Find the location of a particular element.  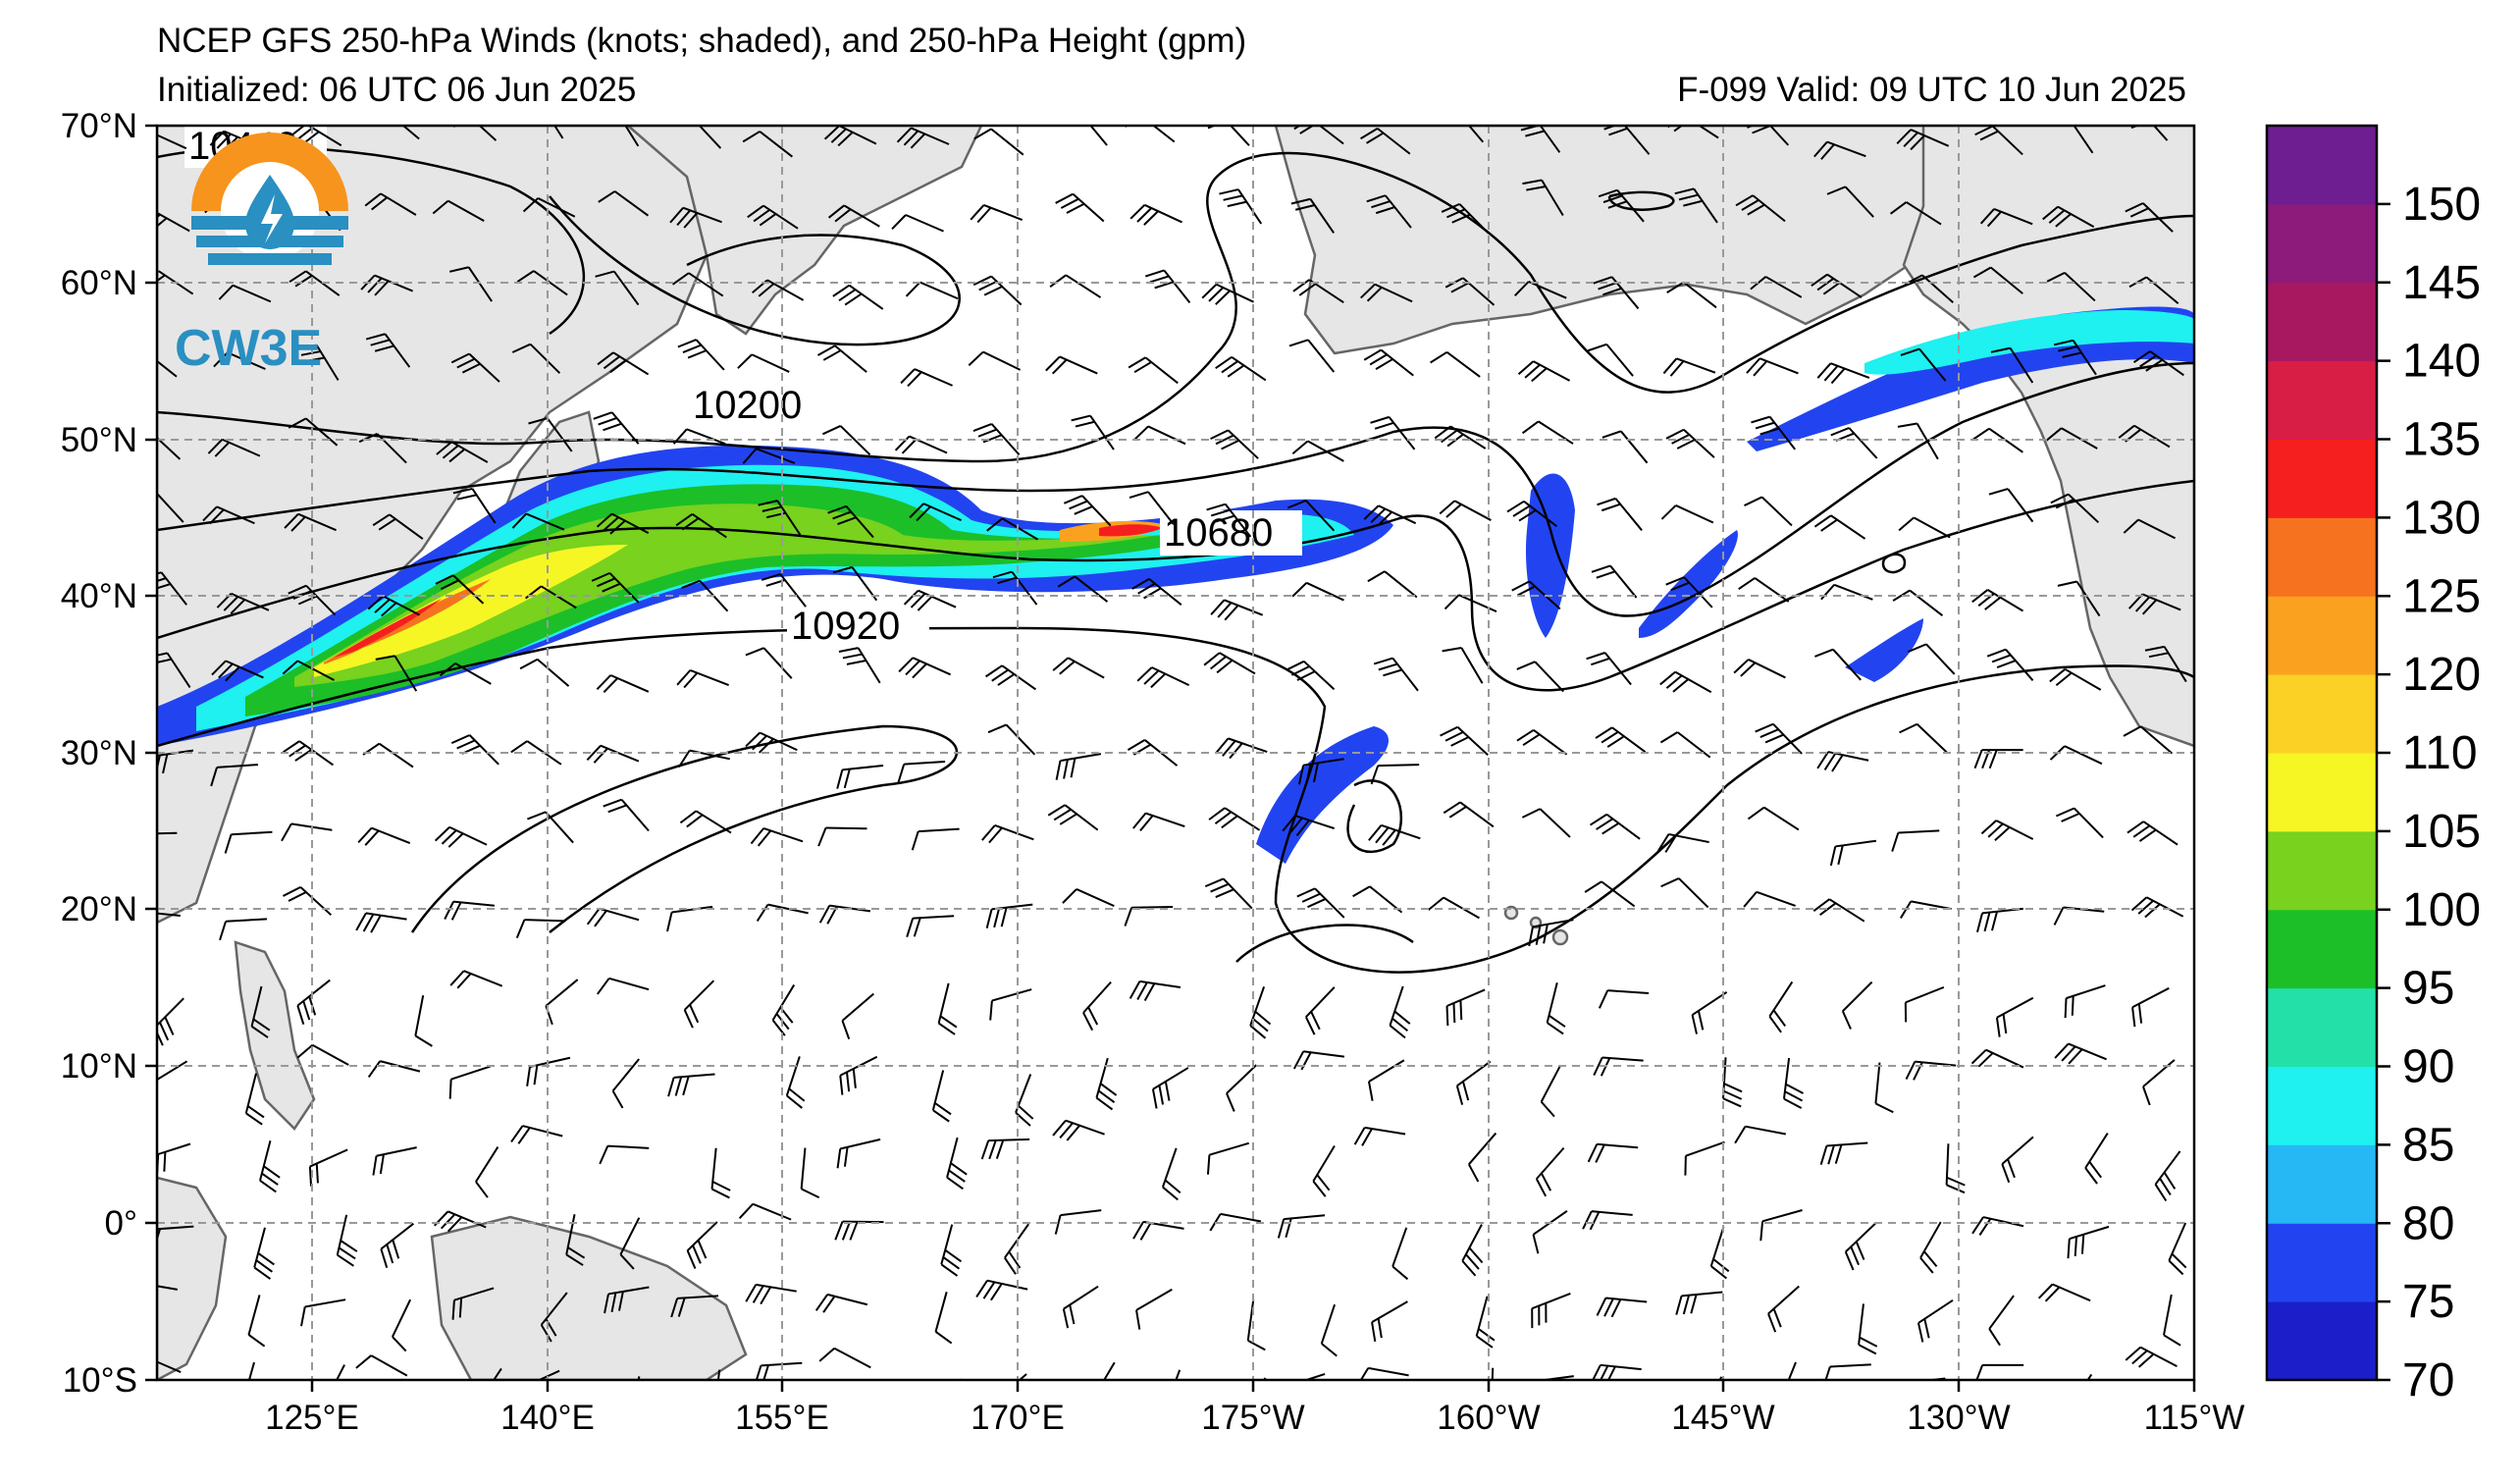

colorbar-segment is located at coordinates (2322, 714).